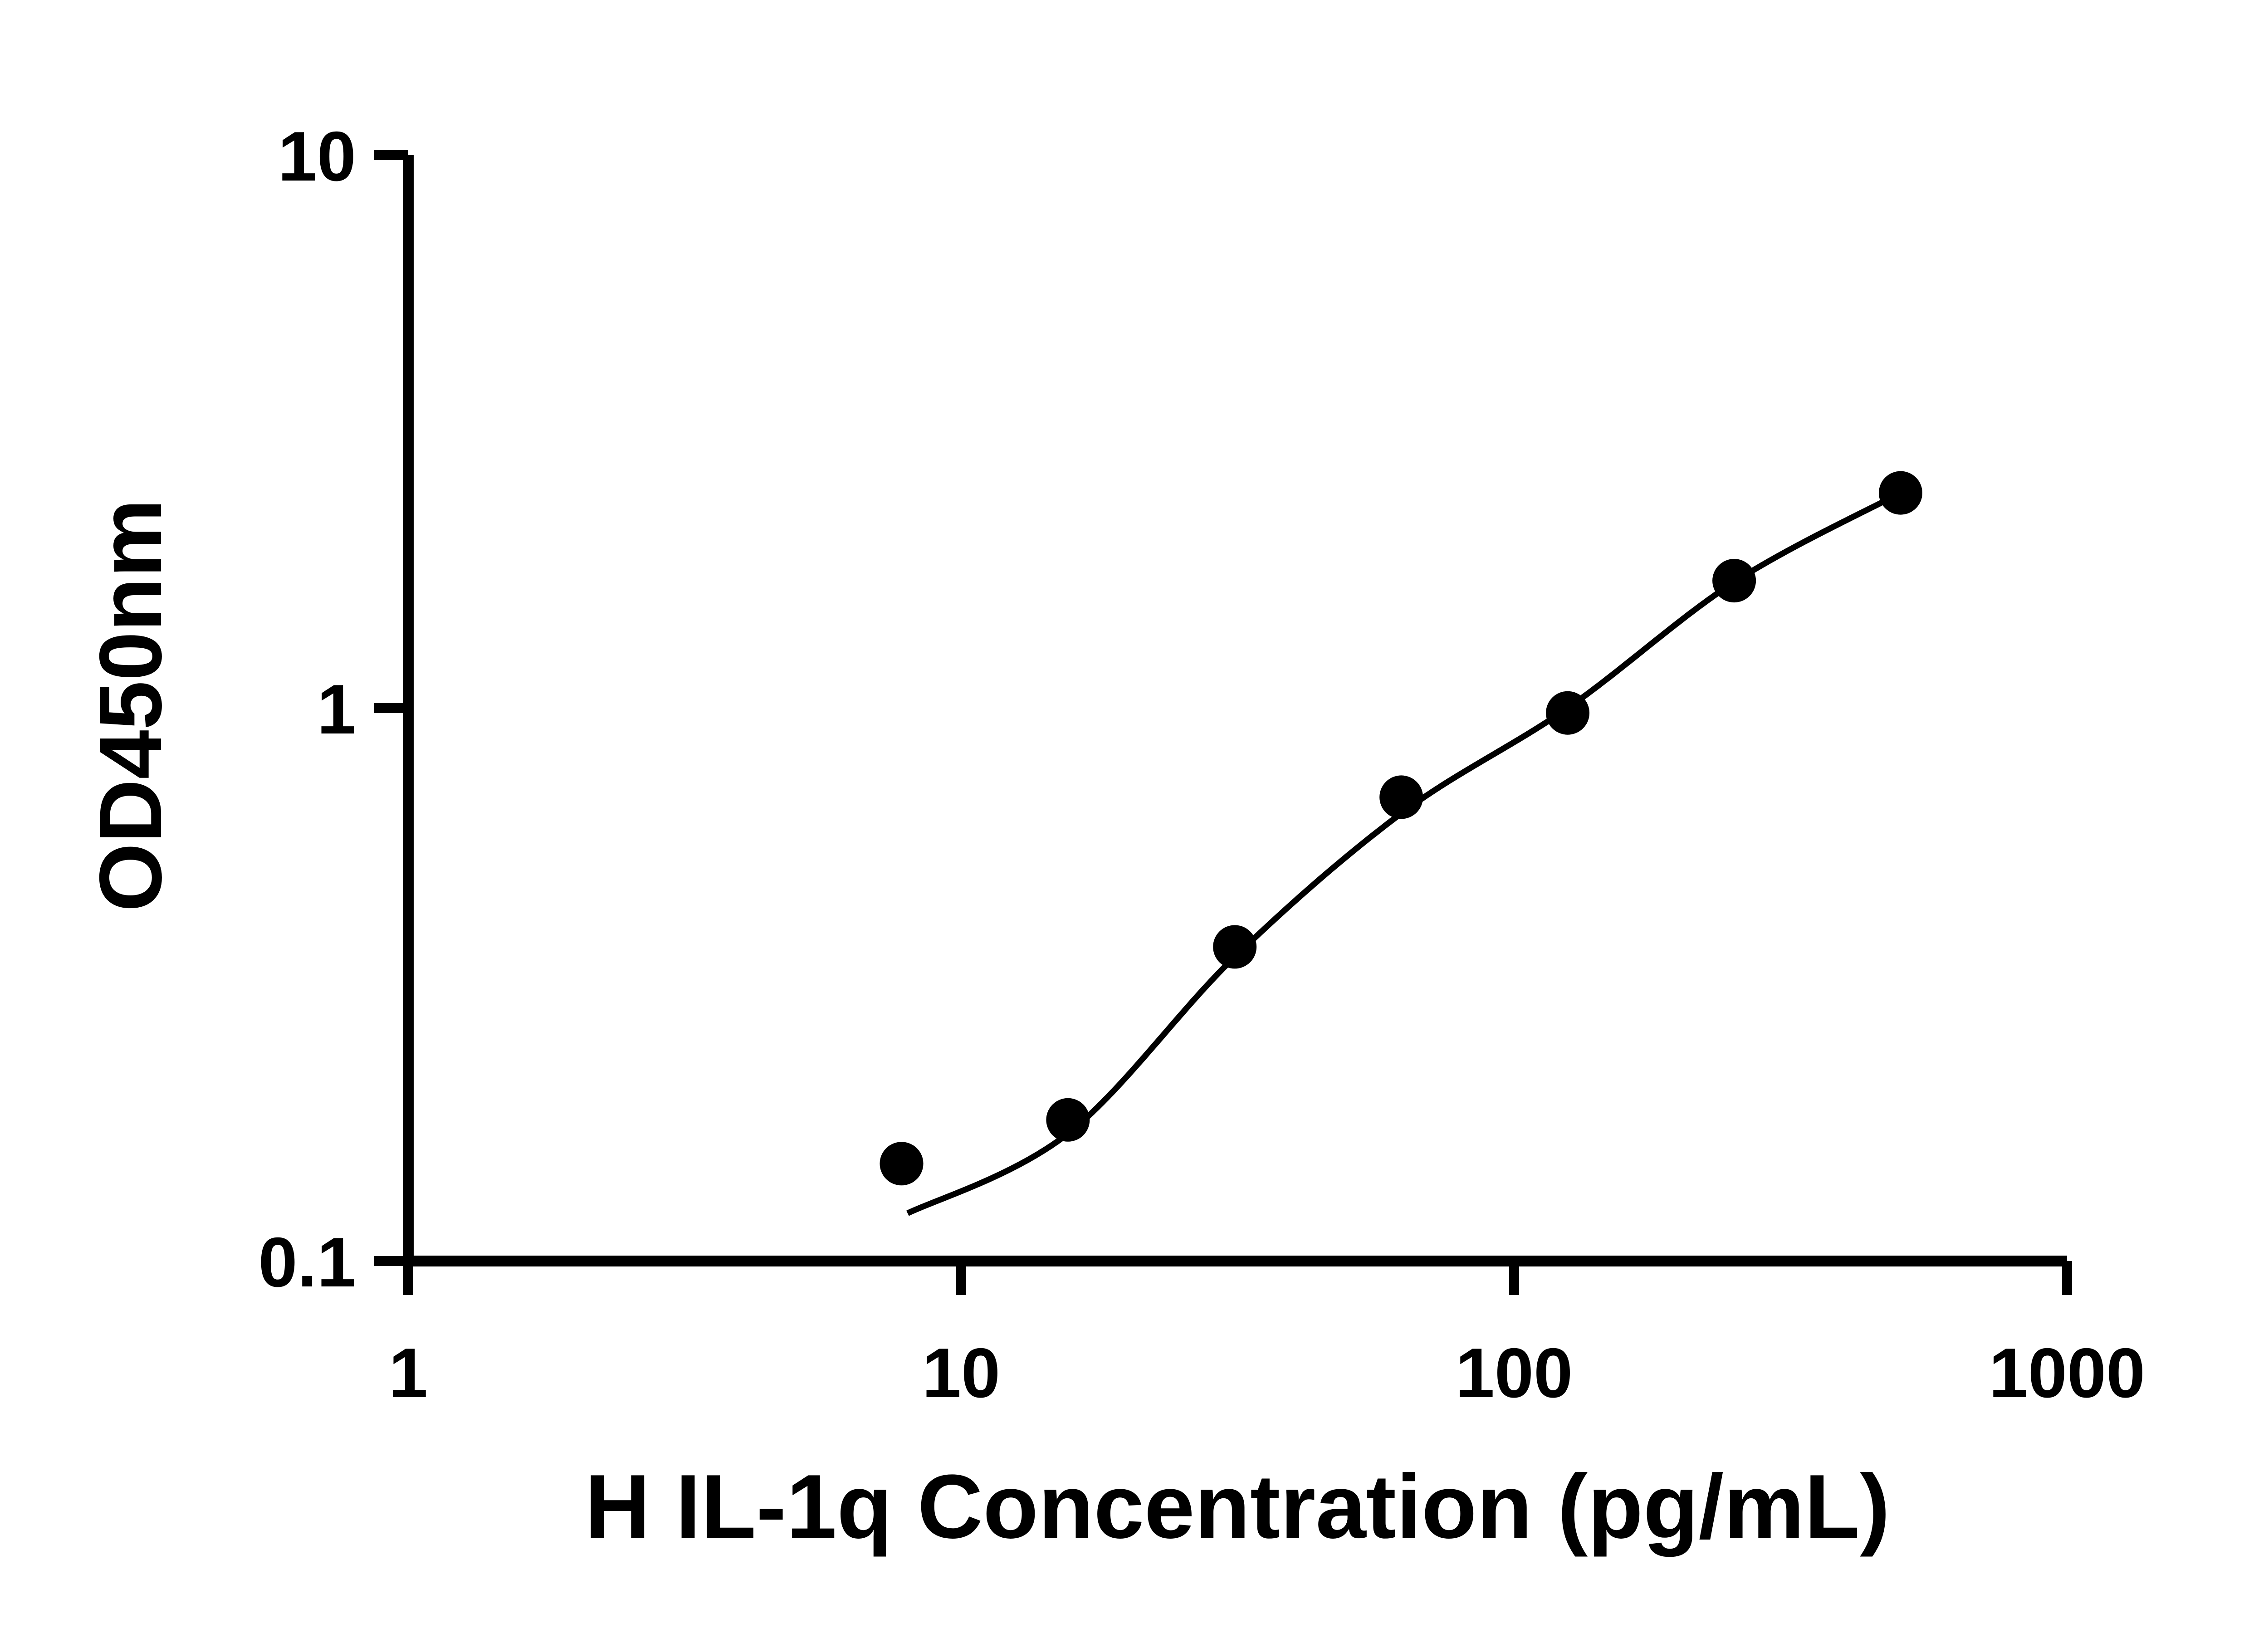 The height and width of the screenshot is (1633, 2268). I want to click on x-tick-label: 1000, so click(2068, 1373).